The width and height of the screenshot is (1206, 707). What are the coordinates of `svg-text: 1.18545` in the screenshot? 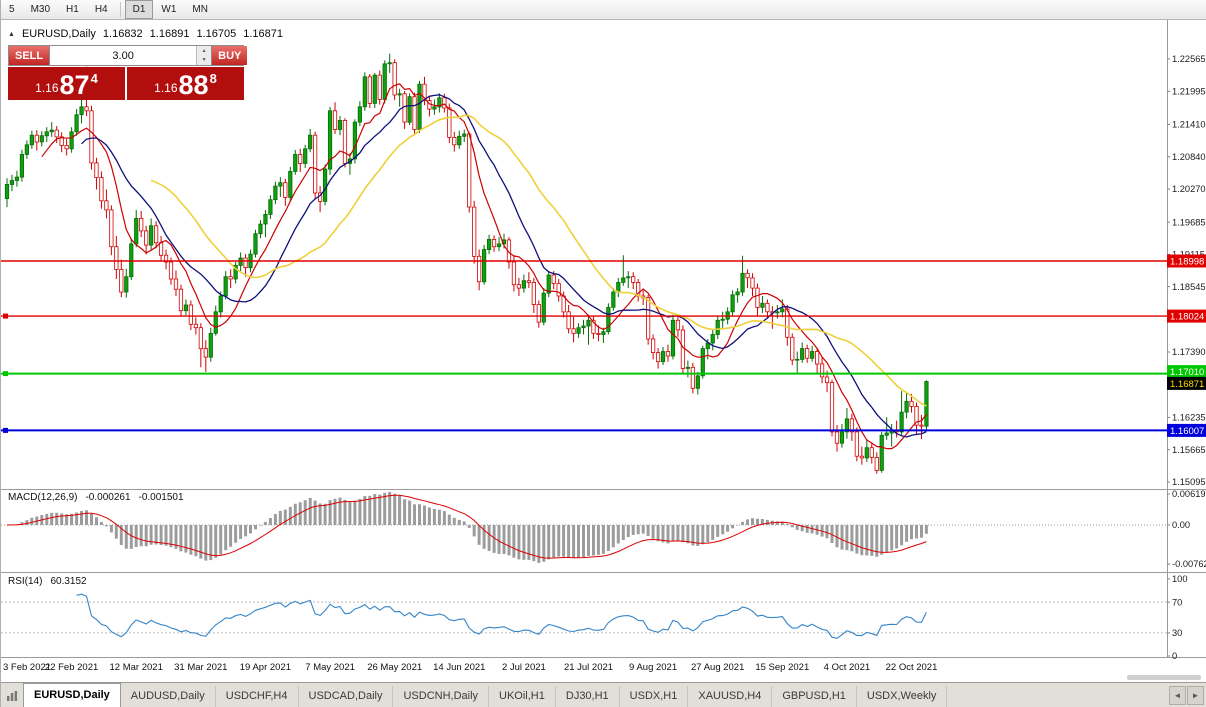 It's located at (1189, 287).